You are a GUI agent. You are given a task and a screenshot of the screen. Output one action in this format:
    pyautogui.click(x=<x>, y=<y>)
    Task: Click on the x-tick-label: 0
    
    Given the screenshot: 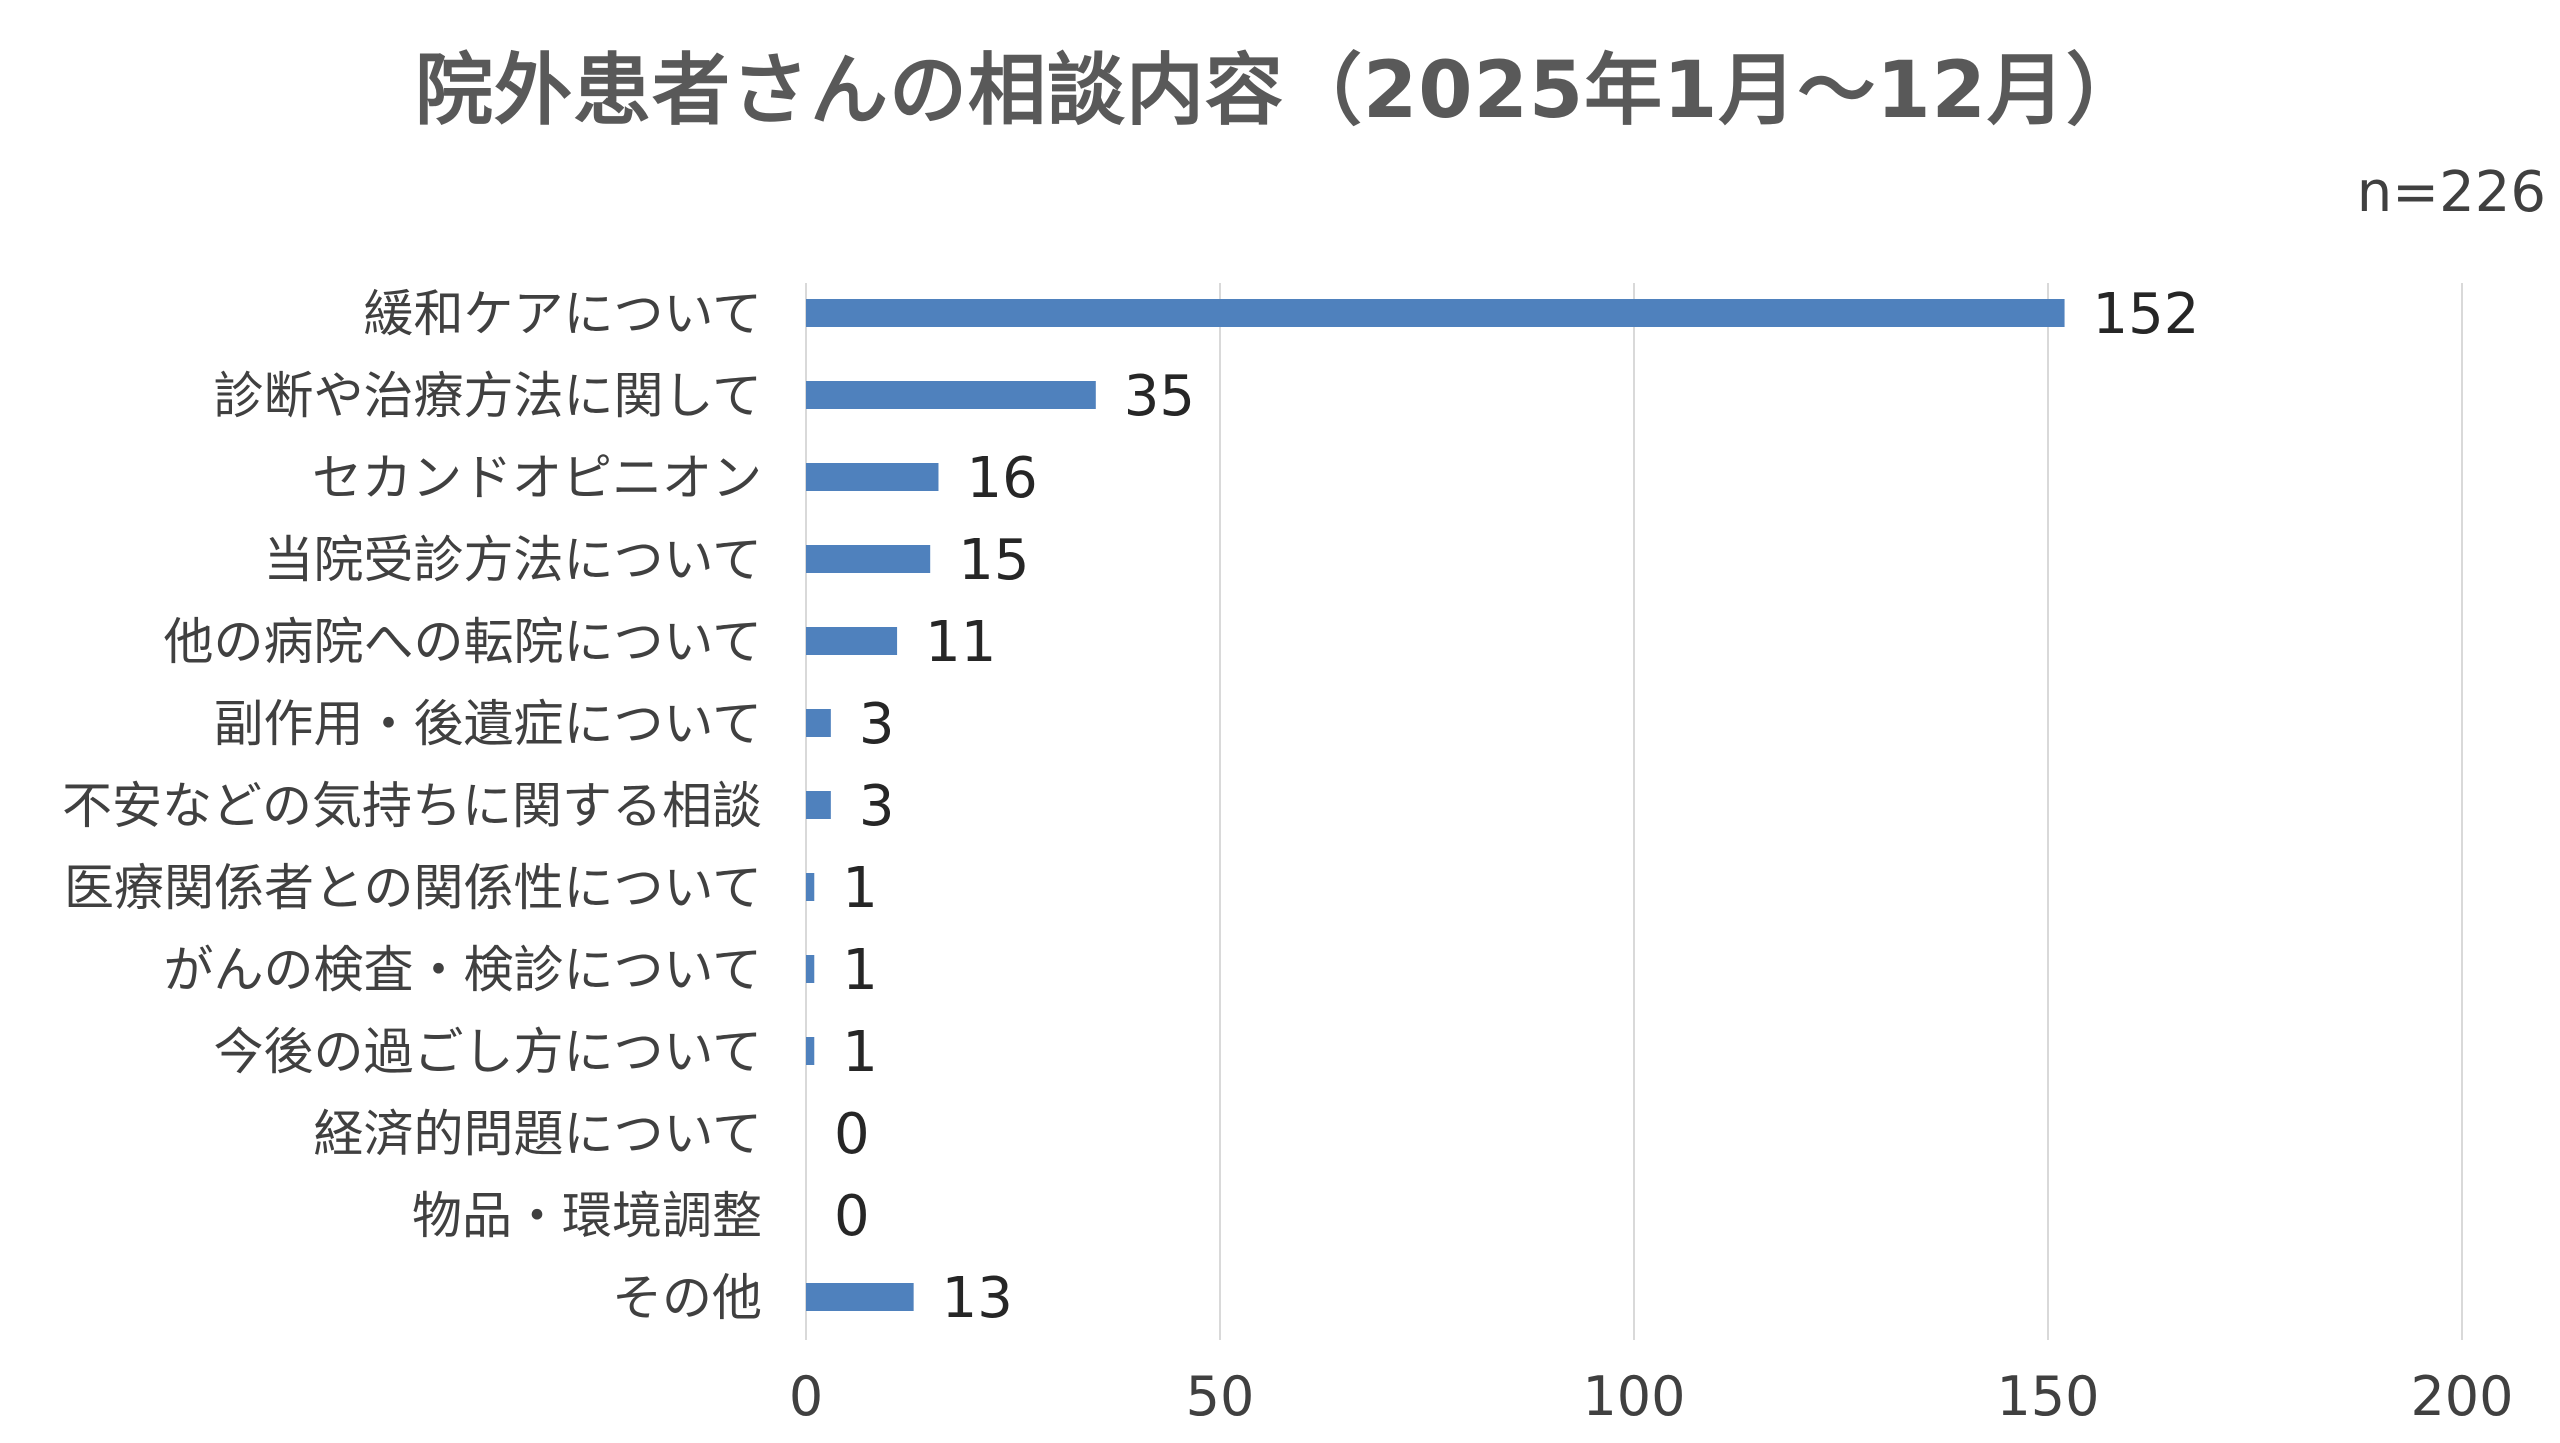 What is the action you would take?
    pyautogui.click(x=806, y=1396)
    